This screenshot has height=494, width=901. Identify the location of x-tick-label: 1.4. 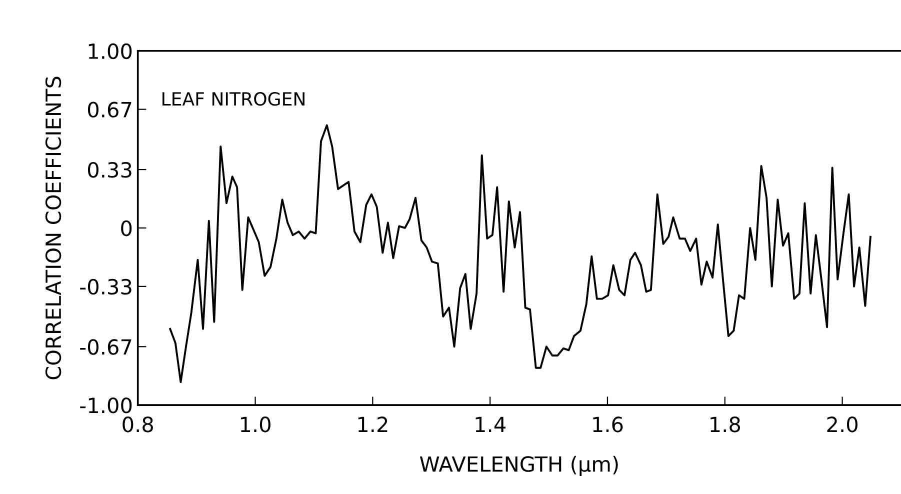
(491, 424).